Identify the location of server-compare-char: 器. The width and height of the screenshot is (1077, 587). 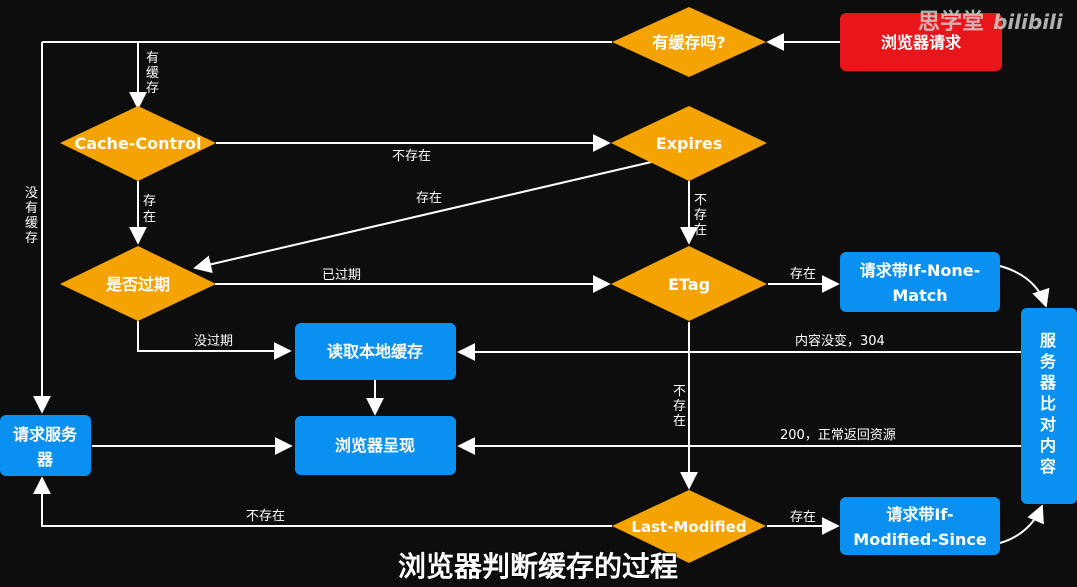
(1048, 382).